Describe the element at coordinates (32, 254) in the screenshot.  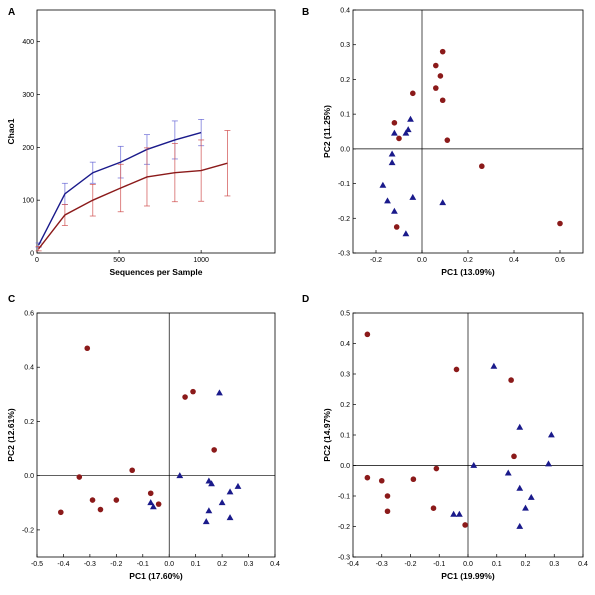
I see `y-tick-label: 0` at that location.